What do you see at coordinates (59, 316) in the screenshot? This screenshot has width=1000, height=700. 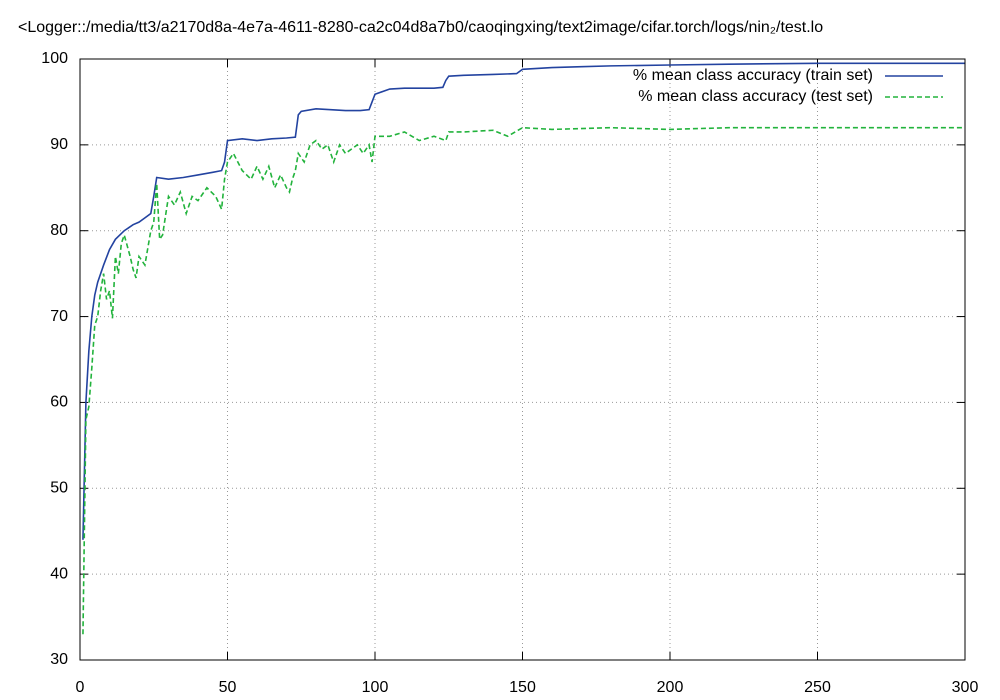 I see `y-tick-label: 70` at bounding box center [59, 316].